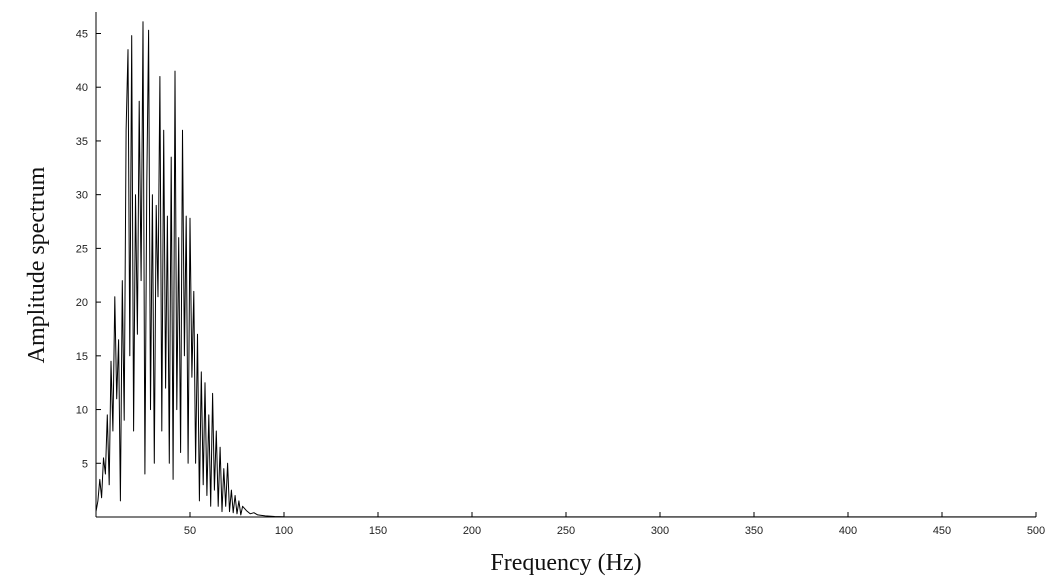  I want to click on x-tick-label: 50, so click(190, 531).